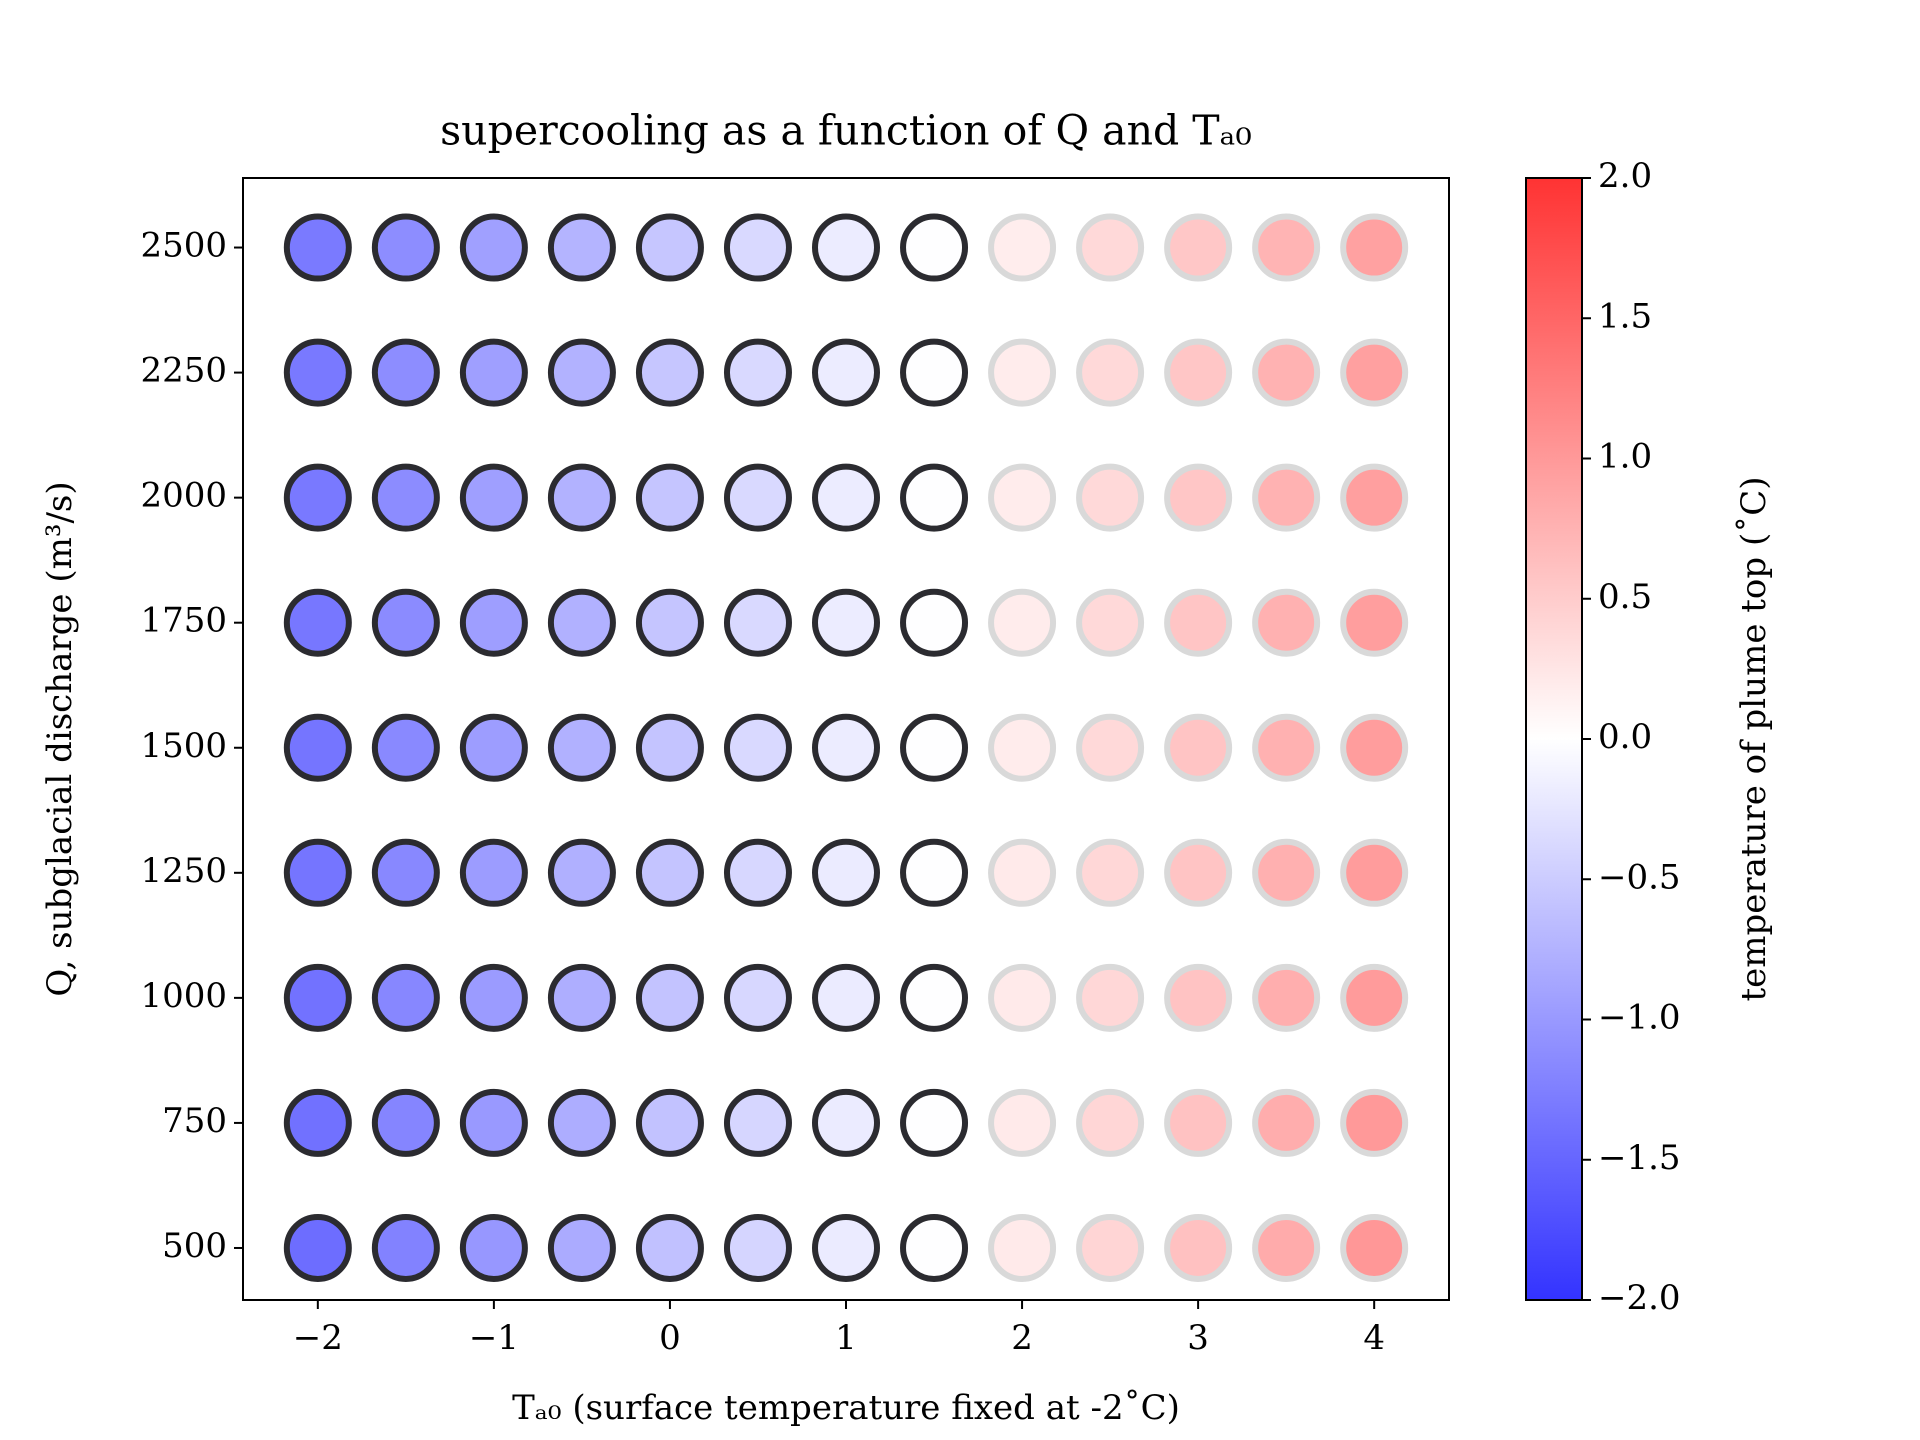 The height and width of the screenshot is (1440, 1920). Describe the element at coordinates (194, 1246) in the screenshot. I see `y-tick-label: 500` at that location.